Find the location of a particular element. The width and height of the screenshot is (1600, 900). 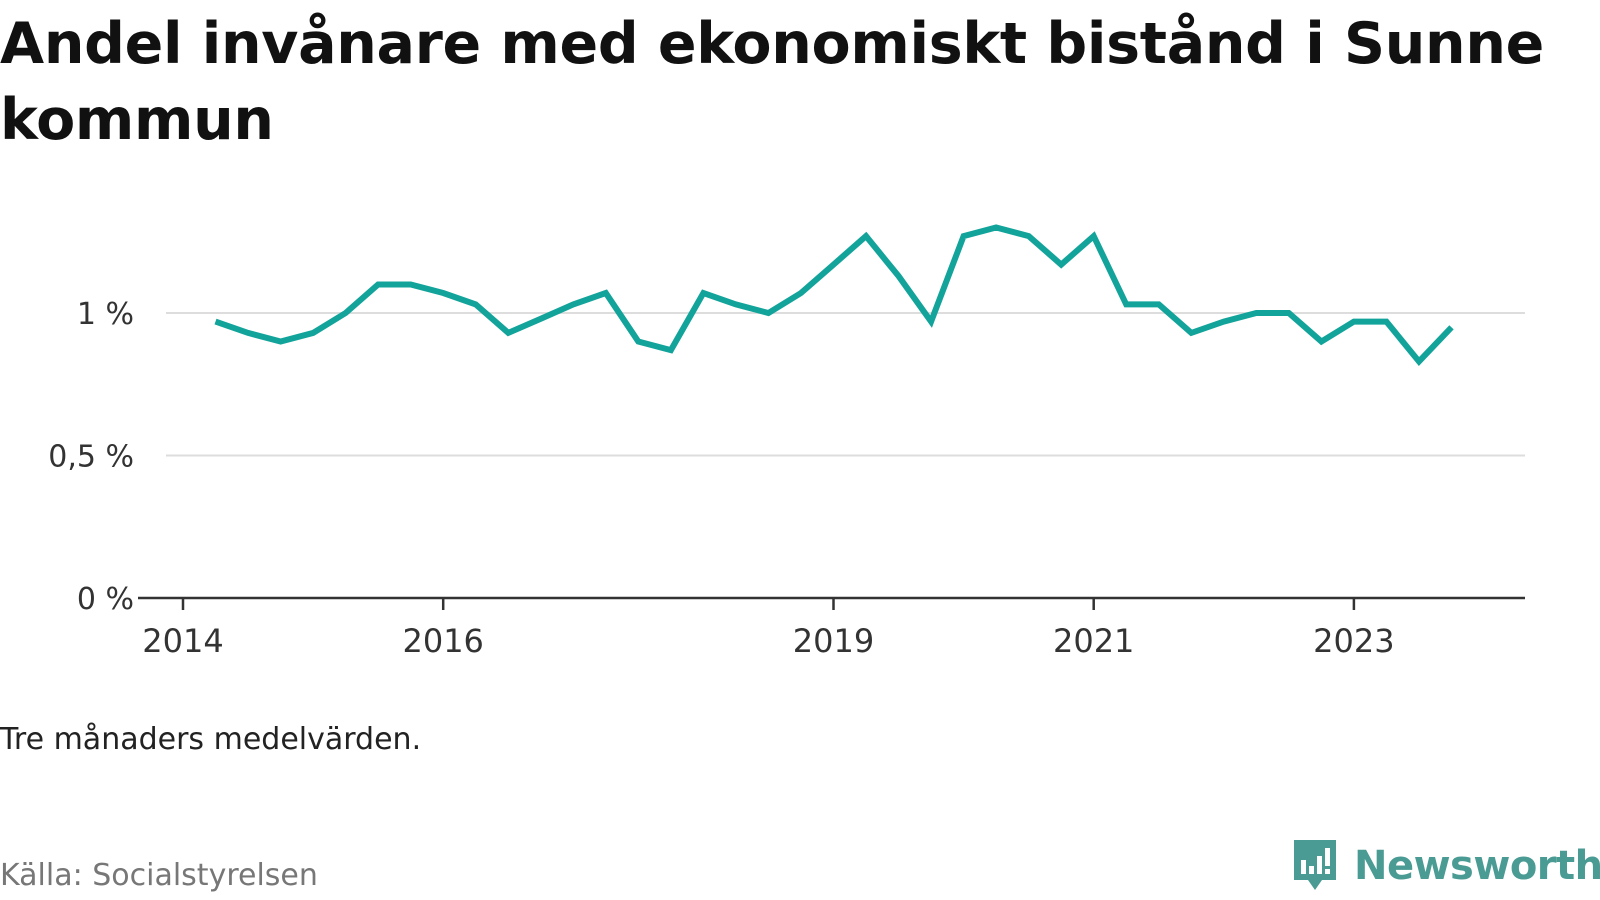

series-line is located at coordinates (834, 295).